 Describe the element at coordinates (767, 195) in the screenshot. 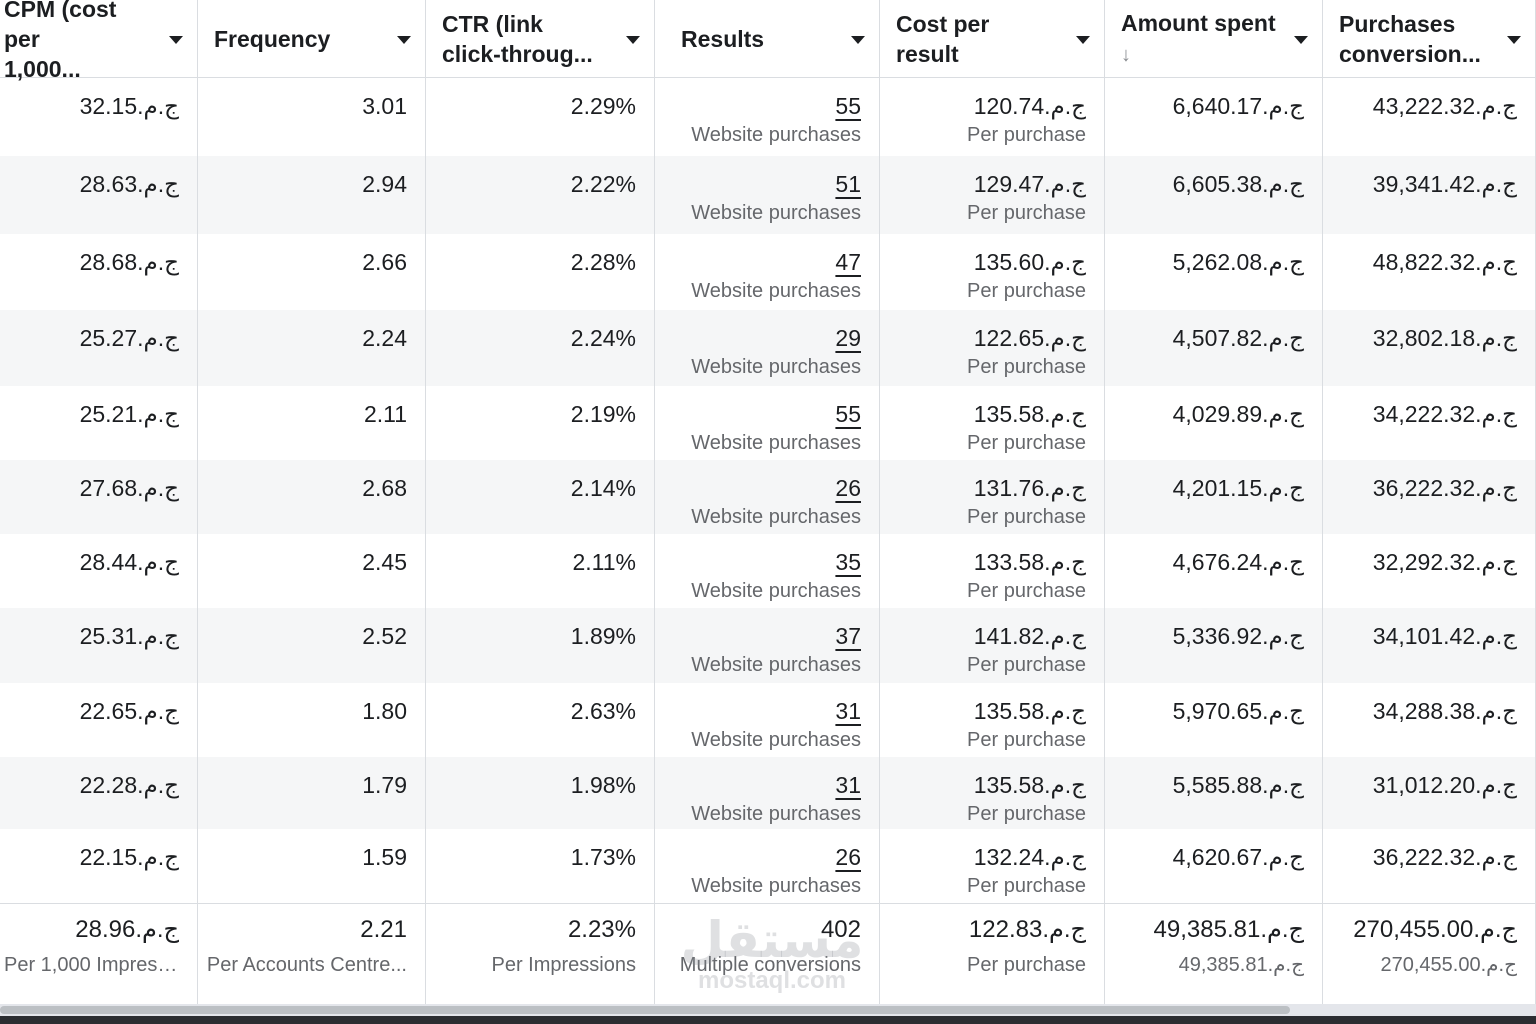

I see `table-cell-results: 51 Website purchases` at that location.